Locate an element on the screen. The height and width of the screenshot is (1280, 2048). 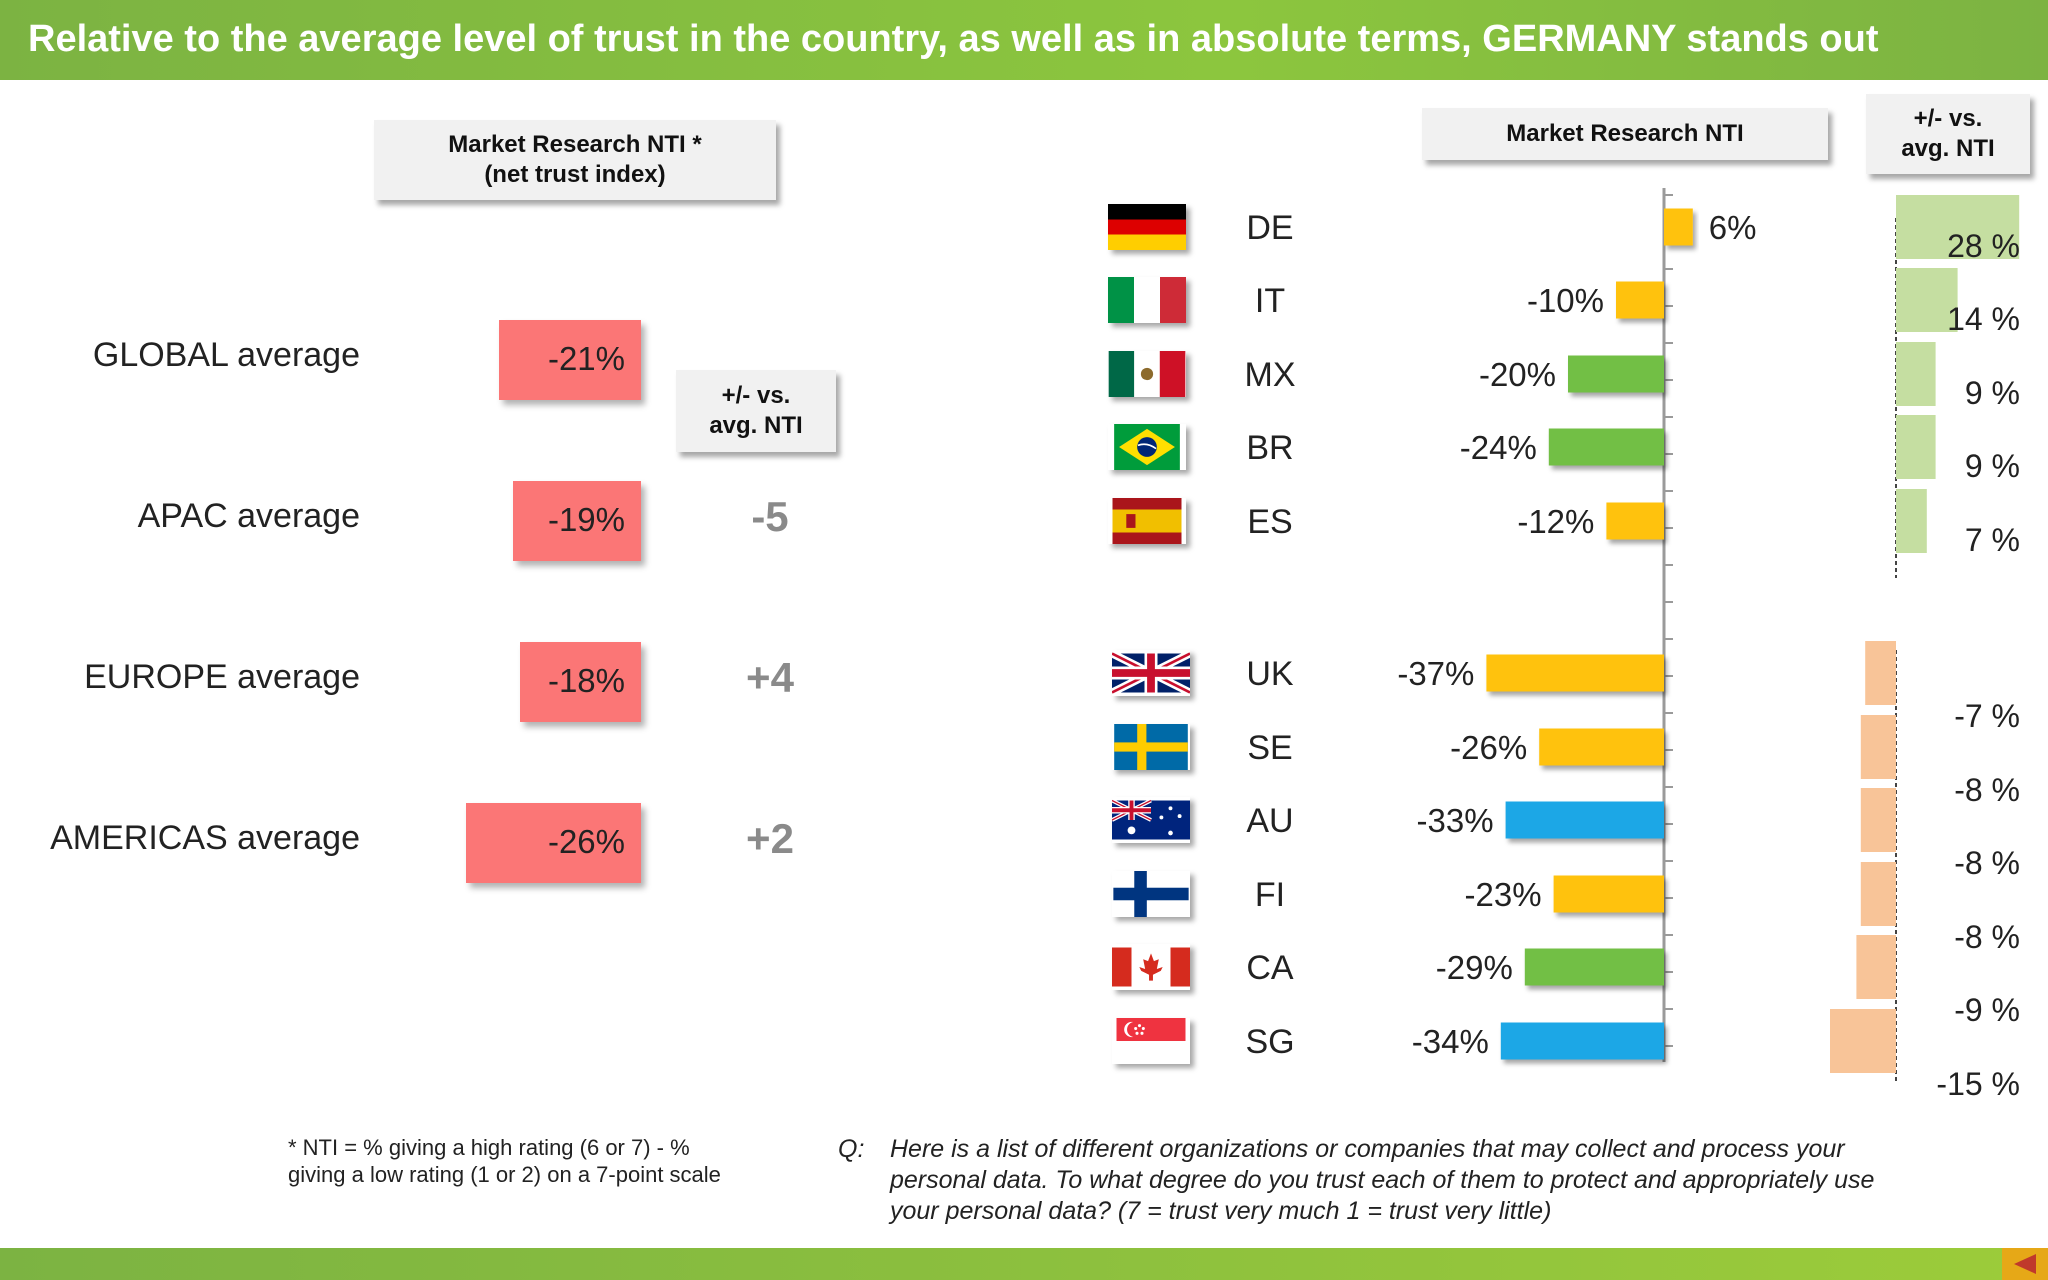
average-diff-value: +4 is located at coordinates (770, 677).